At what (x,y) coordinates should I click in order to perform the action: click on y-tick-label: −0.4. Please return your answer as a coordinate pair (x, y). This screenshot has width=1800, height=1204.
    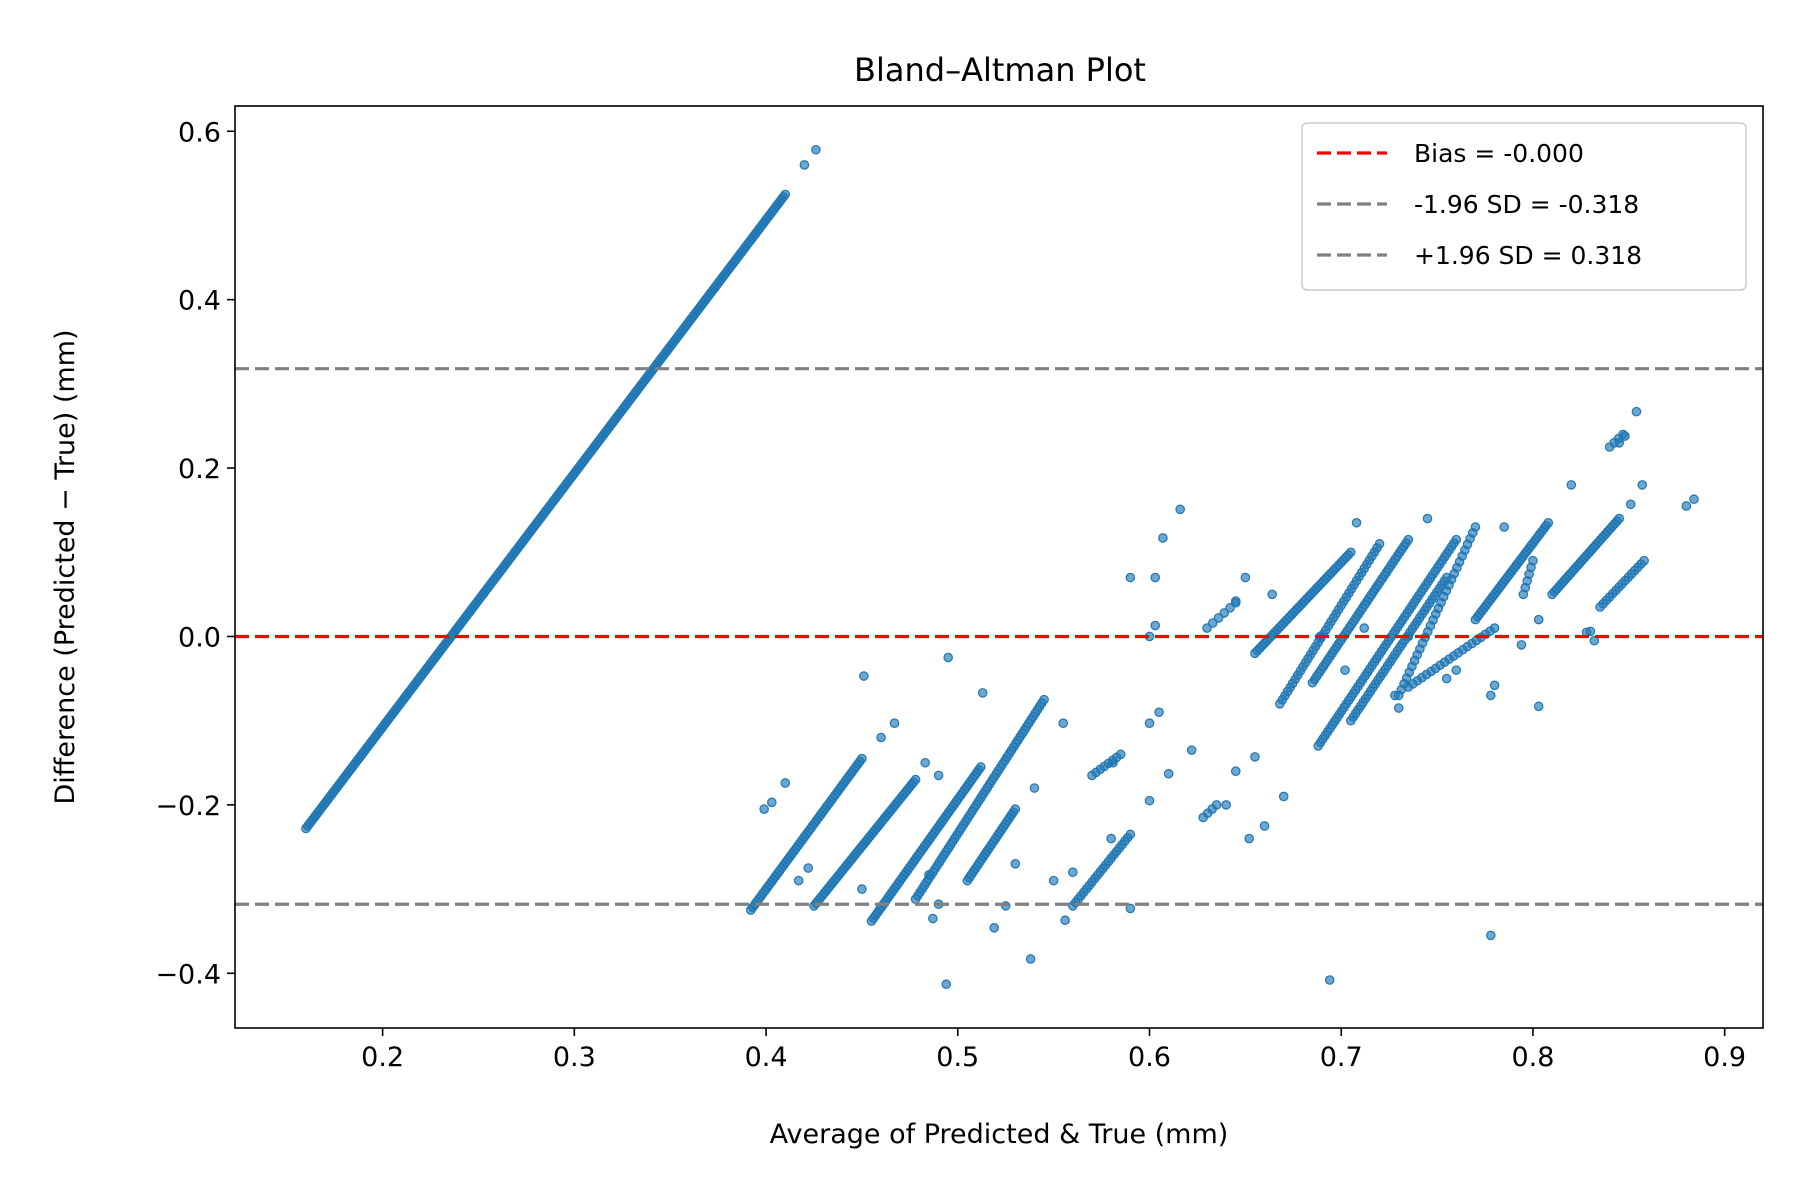
    Looking at the image, I should click on (188, 974).